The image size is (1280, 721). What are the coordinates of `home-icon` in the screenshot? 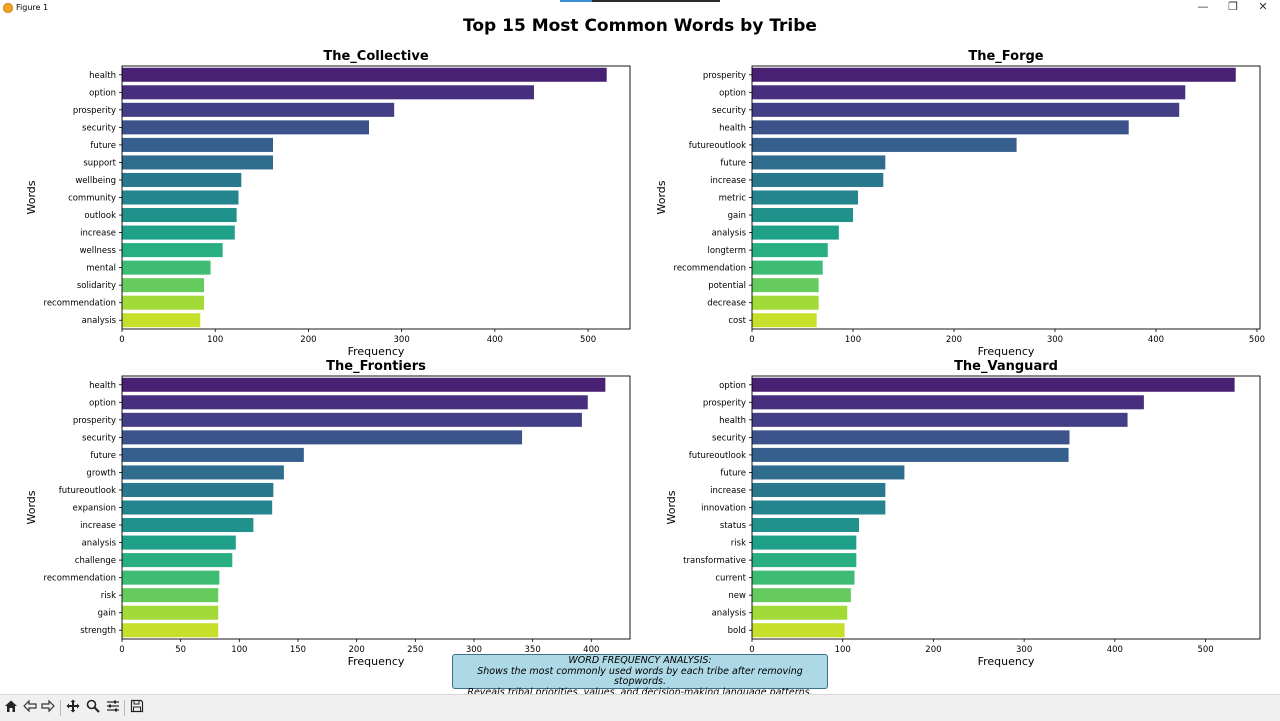 It's located at (11, 708).